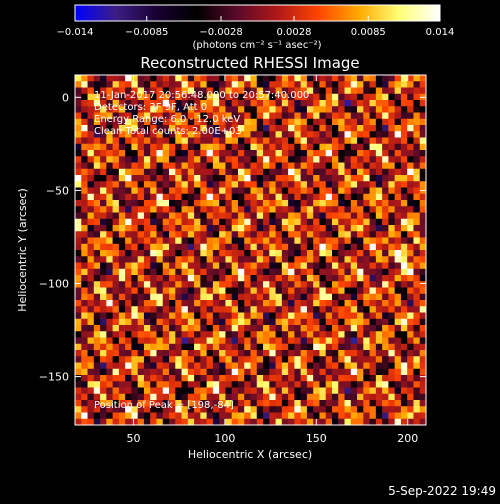 This screenshot has width=500, height=504. What do you see at coordinates (368, 32) in the screenshot?
I see `colorbar-tick-label: 0.0085` at bounding box center [368, 32].